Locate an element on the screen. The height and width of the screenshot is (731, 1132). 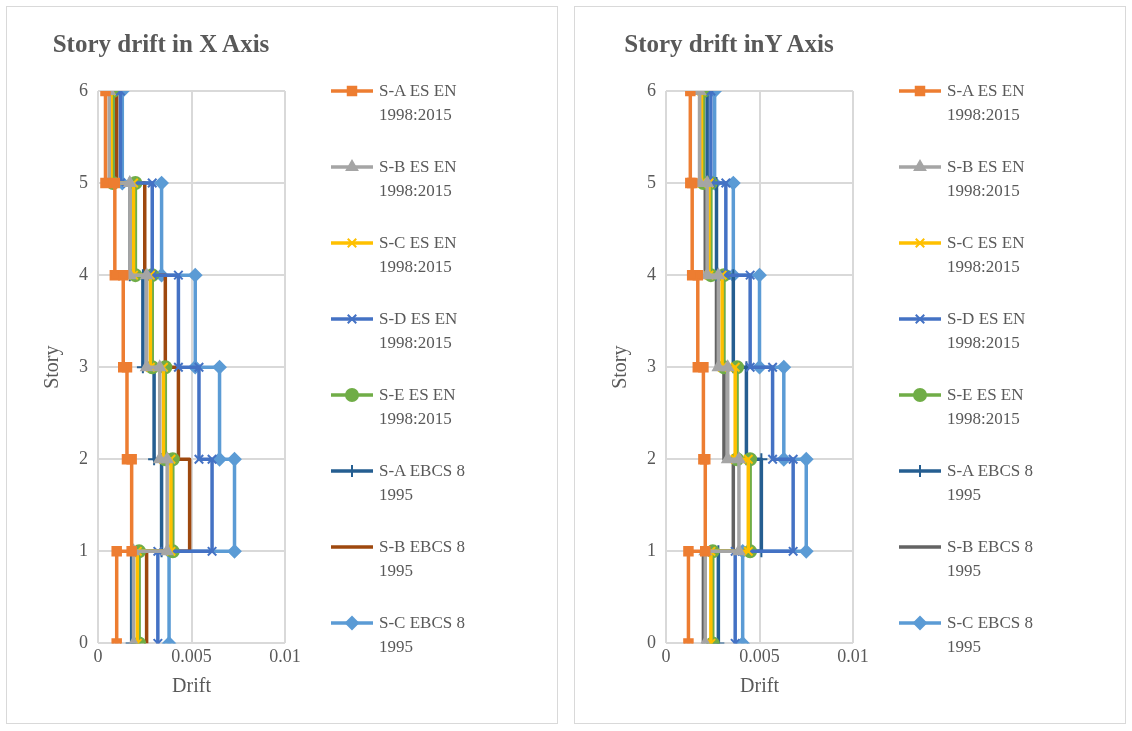
chart-title: Story drift inY Axis is located at coordinates (729, 44).